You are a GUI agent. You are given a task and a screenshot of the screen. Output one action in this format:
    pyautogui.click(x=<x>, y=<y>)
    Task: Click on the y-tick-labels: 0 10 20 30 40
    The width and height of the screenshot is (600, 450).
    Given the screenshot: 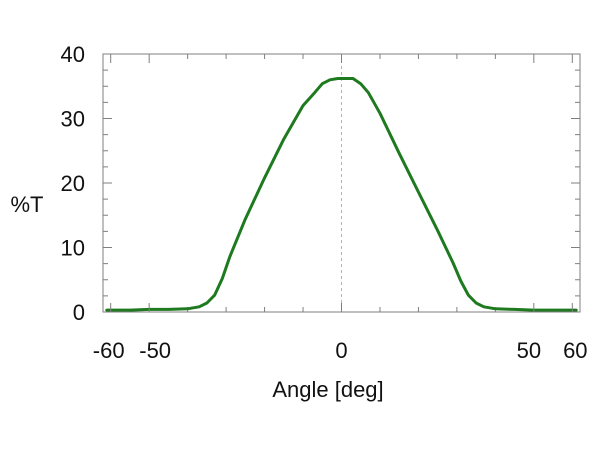 What is the action you would take?
    pyautogui.click(x=73, y=183)
    